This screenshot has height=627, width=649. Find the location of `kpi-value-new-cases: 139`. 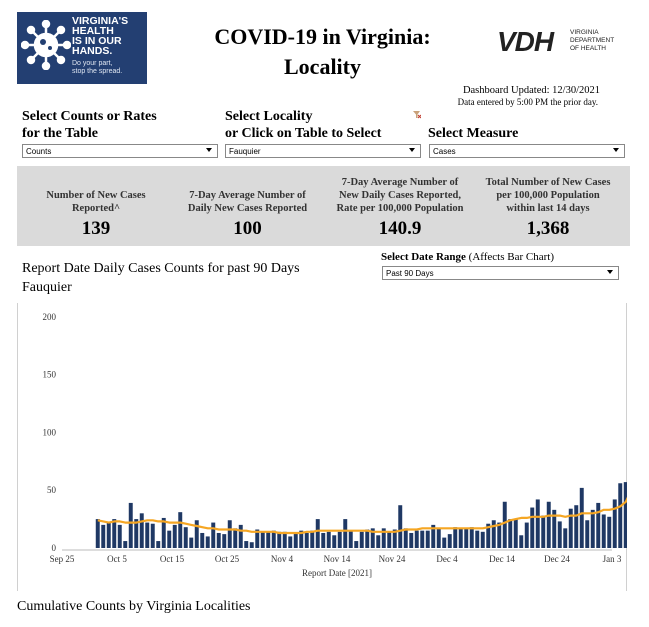

kpi-value-new-cases: 139 is located at coordinates (96, 228).